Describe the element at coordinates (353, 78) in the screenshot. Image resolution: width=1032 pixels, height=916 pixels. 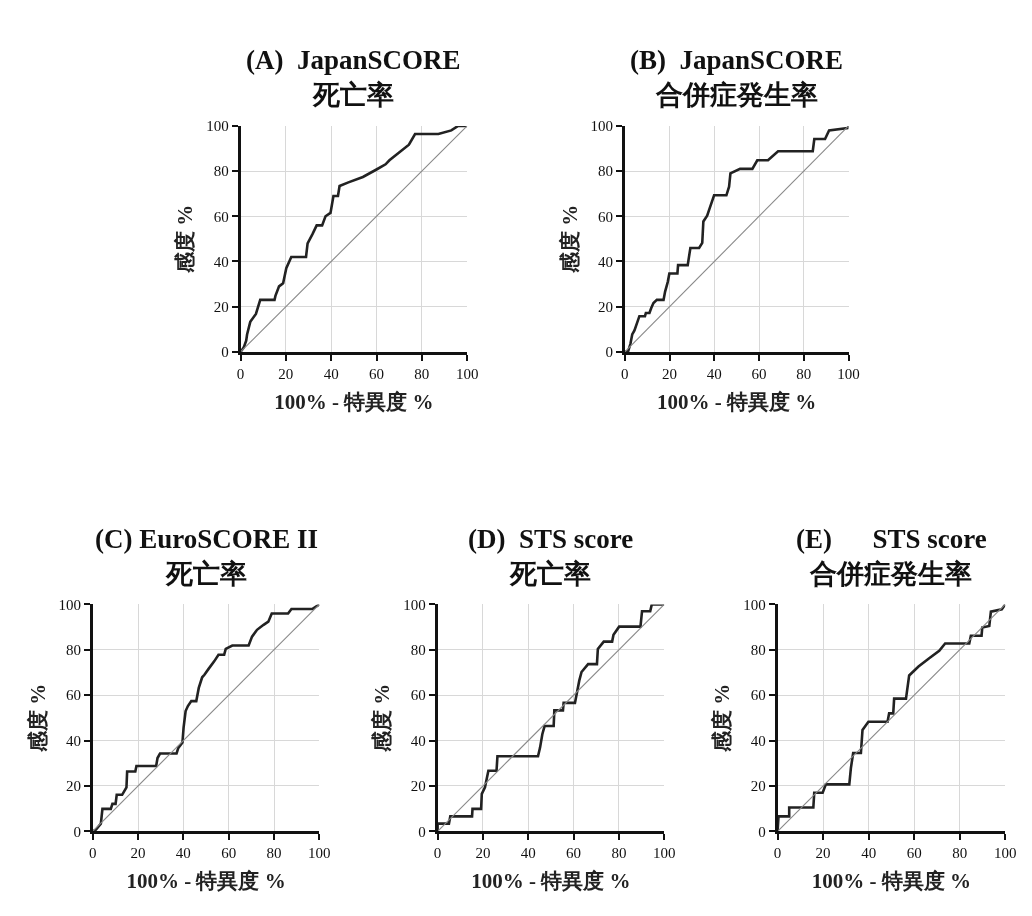
I see `chart-title: (A) JapanSCORE 死亡率` at that location.